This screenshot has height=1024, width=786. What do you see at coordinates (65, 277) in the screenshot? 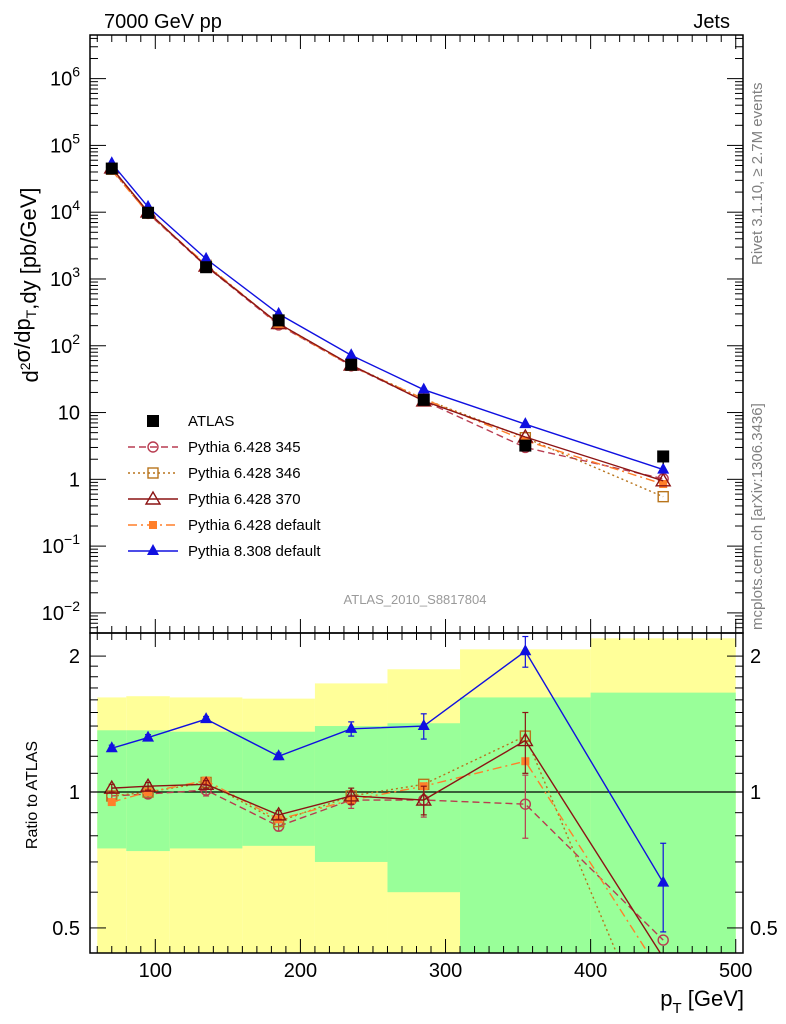
I see `y-tick-label-main: 10³` at bounding box center [65, 277].